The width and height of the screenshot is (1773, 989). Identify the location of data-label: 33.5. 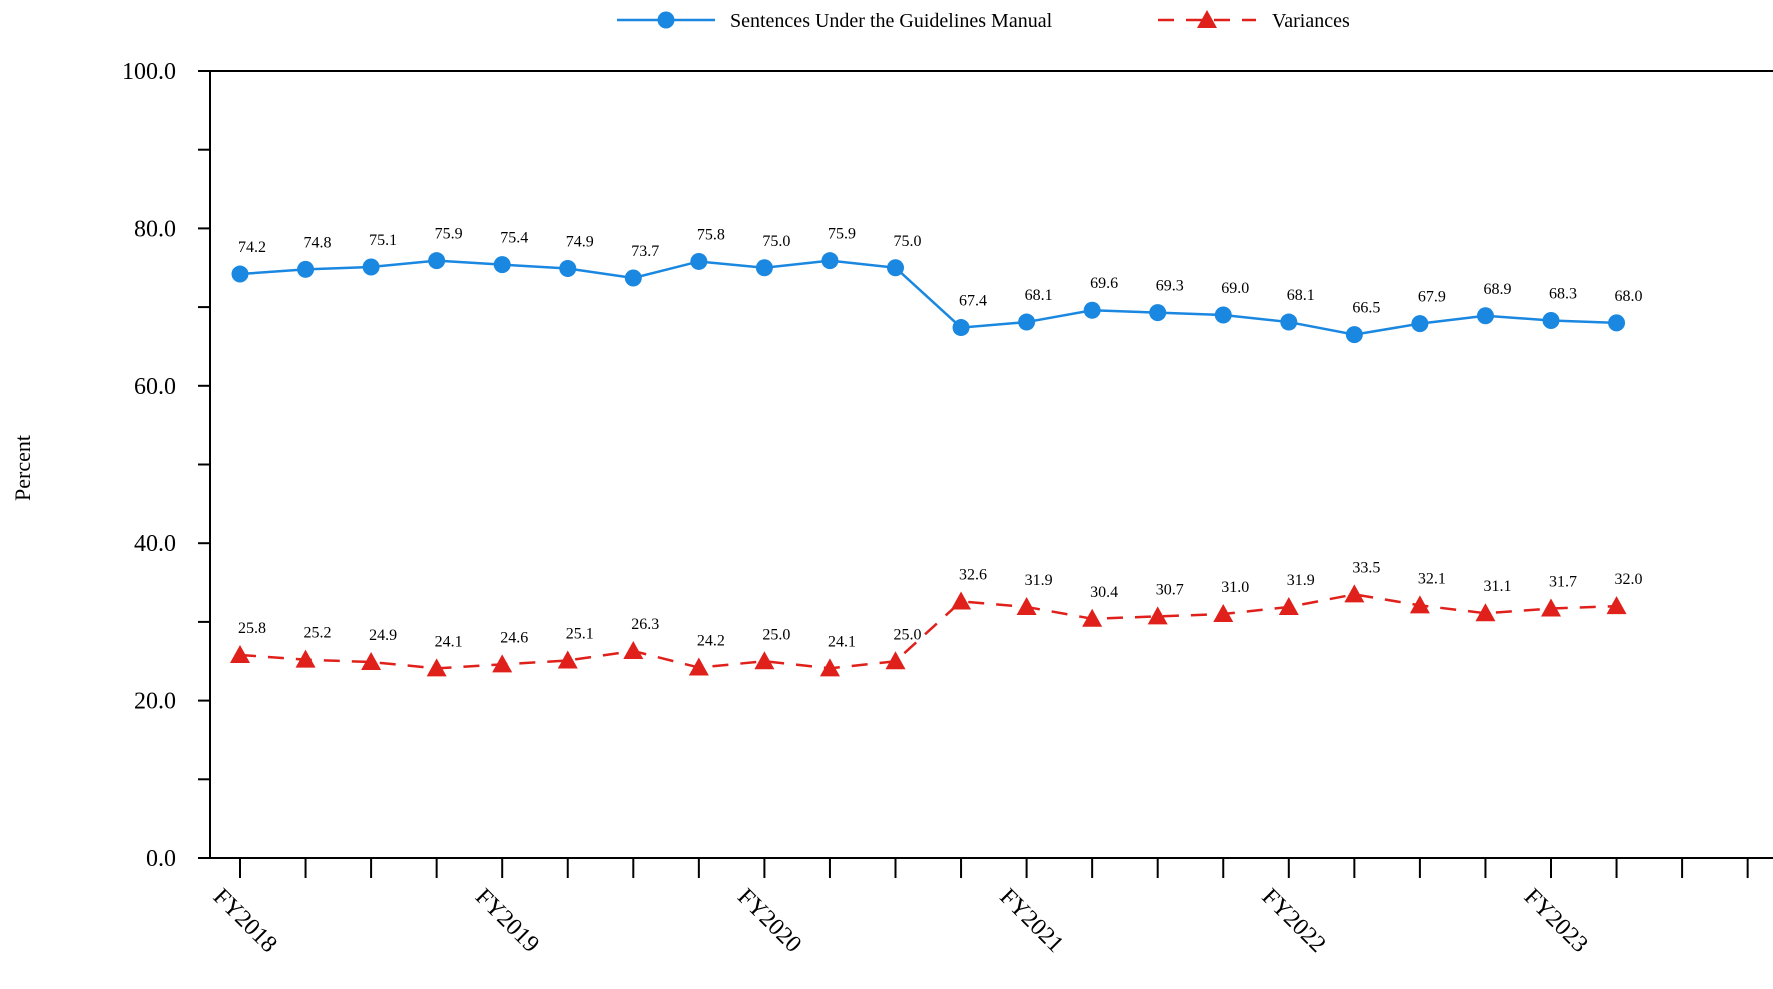
(1366, 567).